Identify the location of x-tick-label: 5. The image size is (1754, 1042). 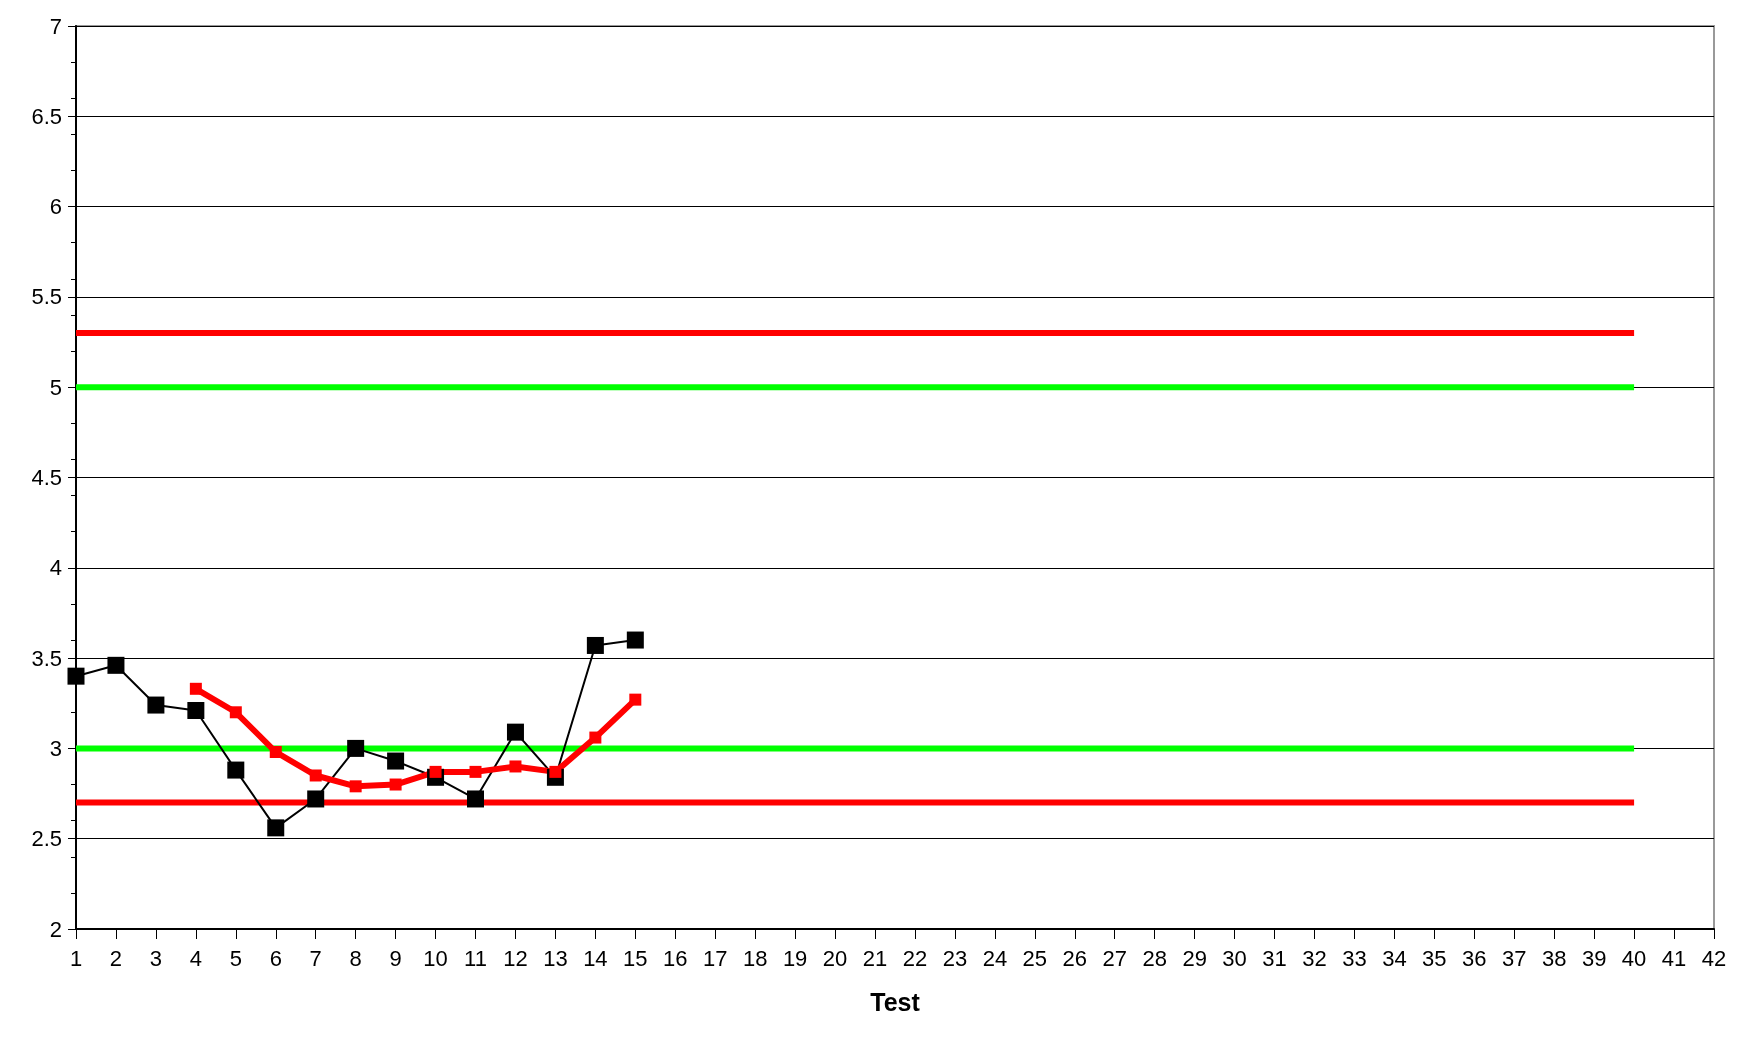
(235, 958).